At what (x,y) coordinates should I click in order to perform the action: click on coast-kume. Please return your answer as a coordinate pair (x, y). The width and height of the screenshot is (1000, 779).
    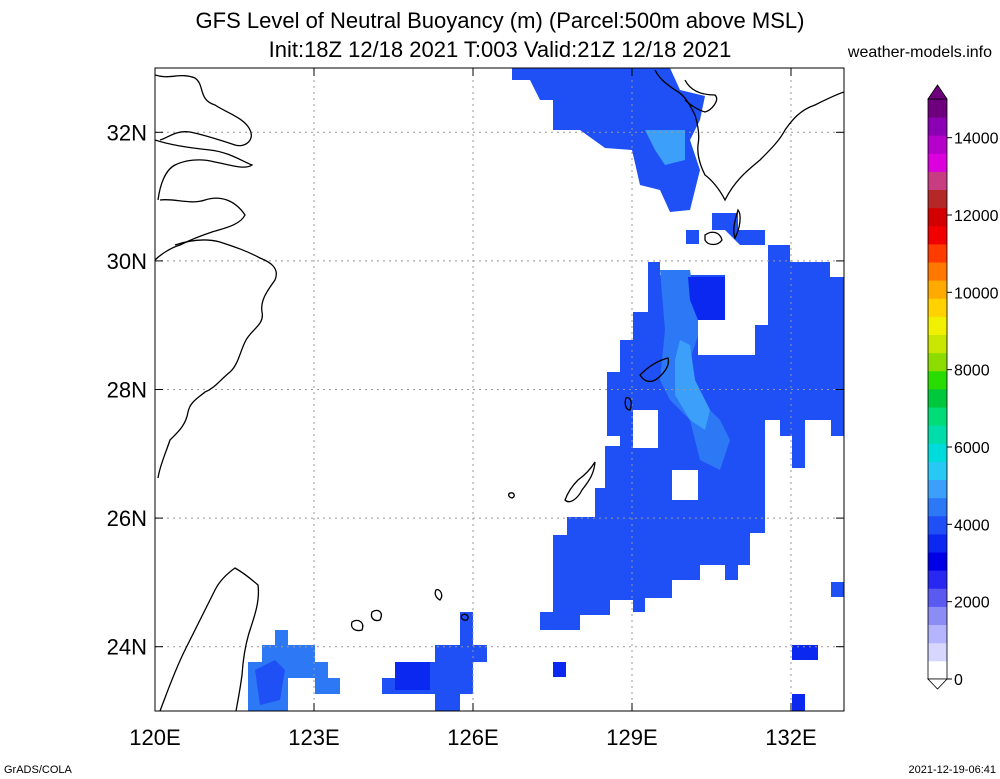
    Looking at the image, I should click on (511, 495).